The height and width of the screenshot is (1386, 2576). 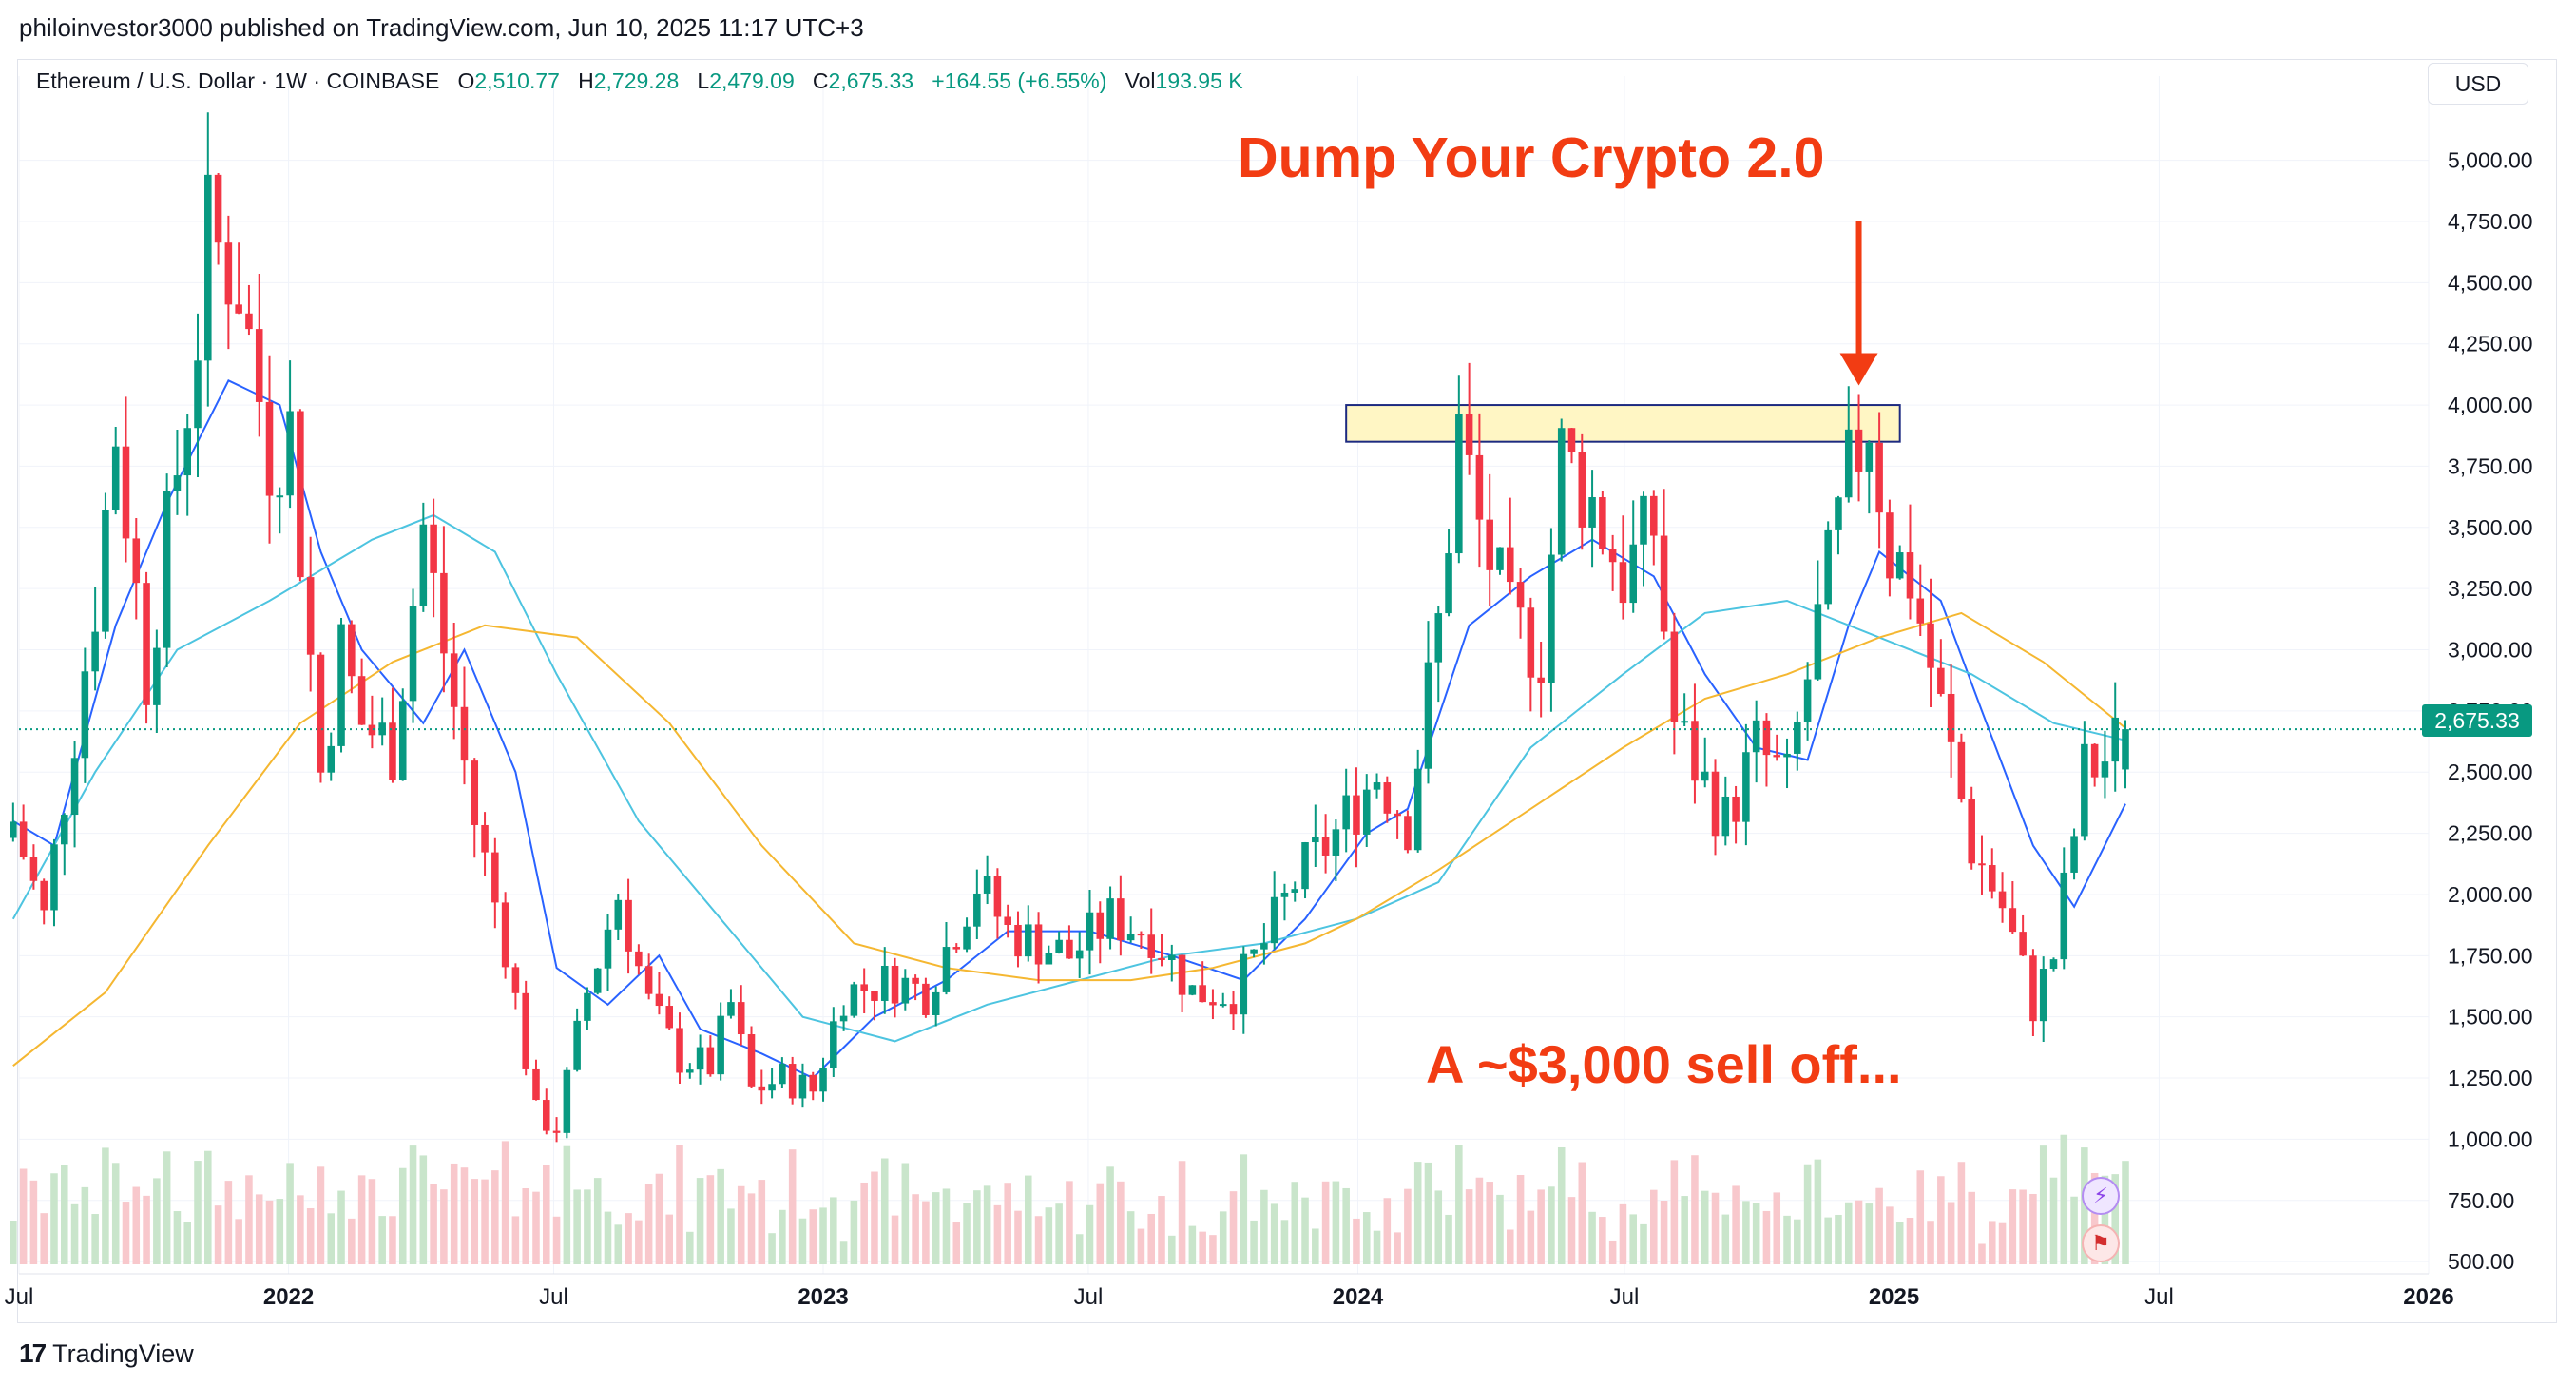 I want to click on symbol-title: Ethereum / U.S. Dollar · 1W · COINBASE, so click(x=238, y=80).